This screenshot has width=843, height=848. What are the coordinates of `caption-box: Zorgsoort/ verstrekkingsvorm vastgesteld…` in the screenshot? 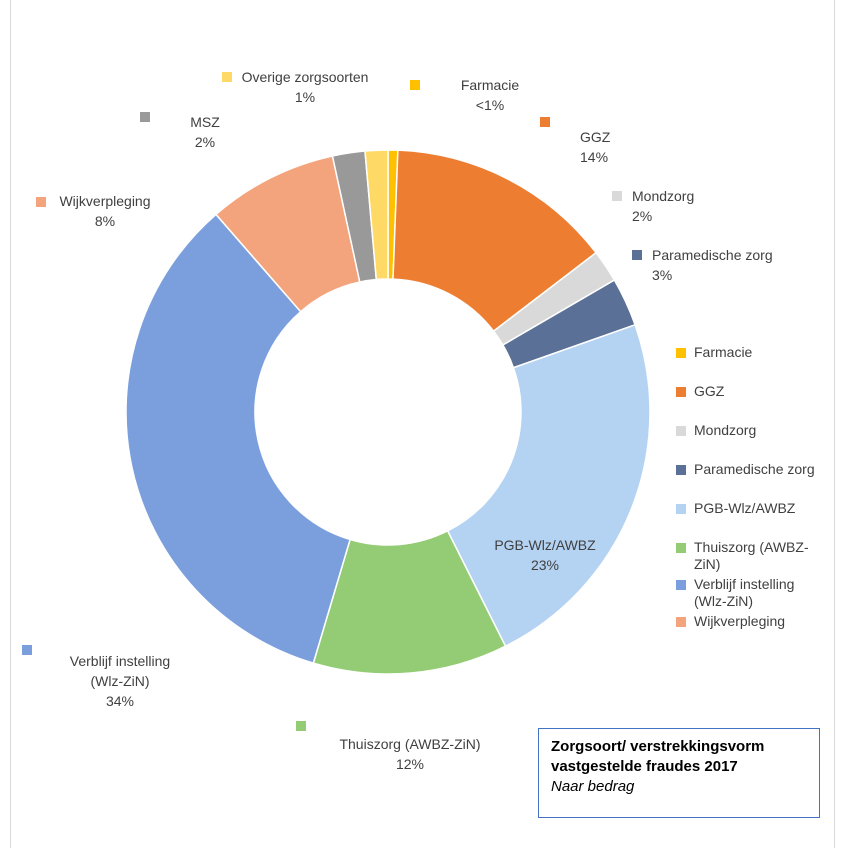 It's located at (679, 773).